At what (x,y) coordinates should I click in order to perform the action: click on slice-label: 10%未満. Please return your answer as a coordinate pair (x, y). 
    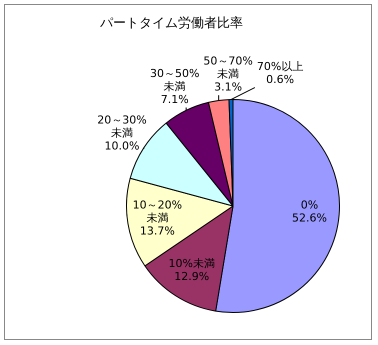
    Looking at the image, I should click on (191, 263).